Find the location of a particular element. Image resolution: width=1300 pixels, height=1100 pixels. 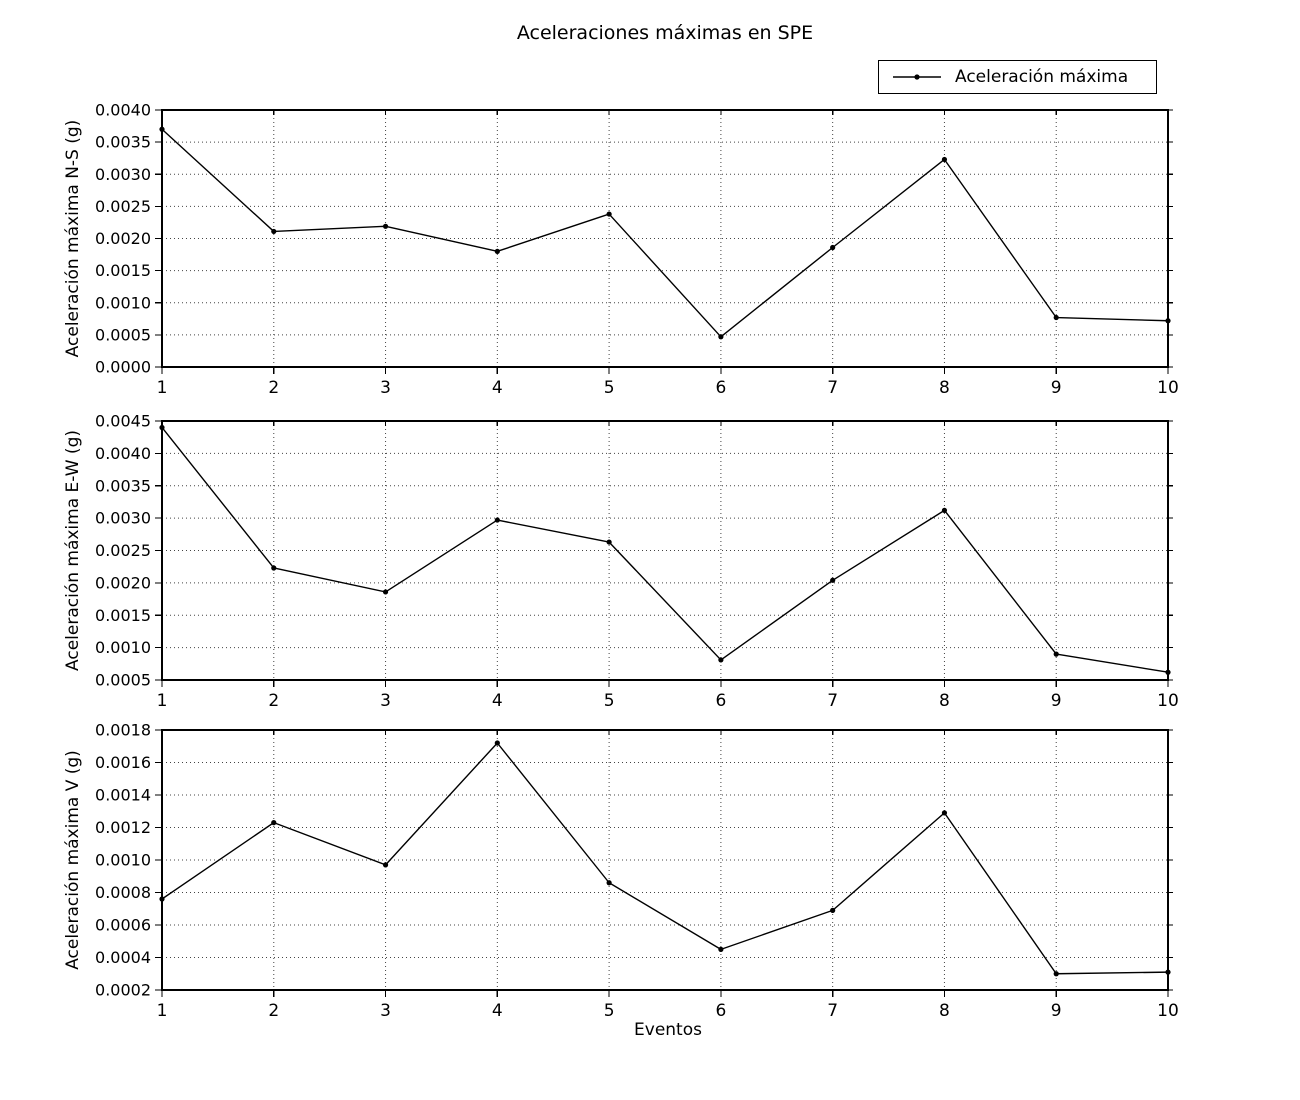

legend: Aceleración máxima is located at coordinates (1017, 77).